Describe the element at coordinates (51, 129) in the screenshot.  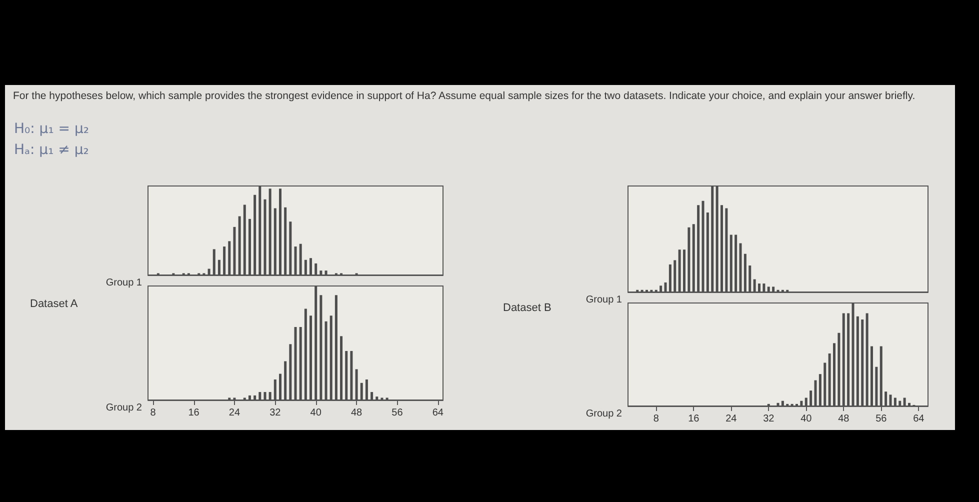
I see `text: H₀: μ₁ = μ₂` at that location.